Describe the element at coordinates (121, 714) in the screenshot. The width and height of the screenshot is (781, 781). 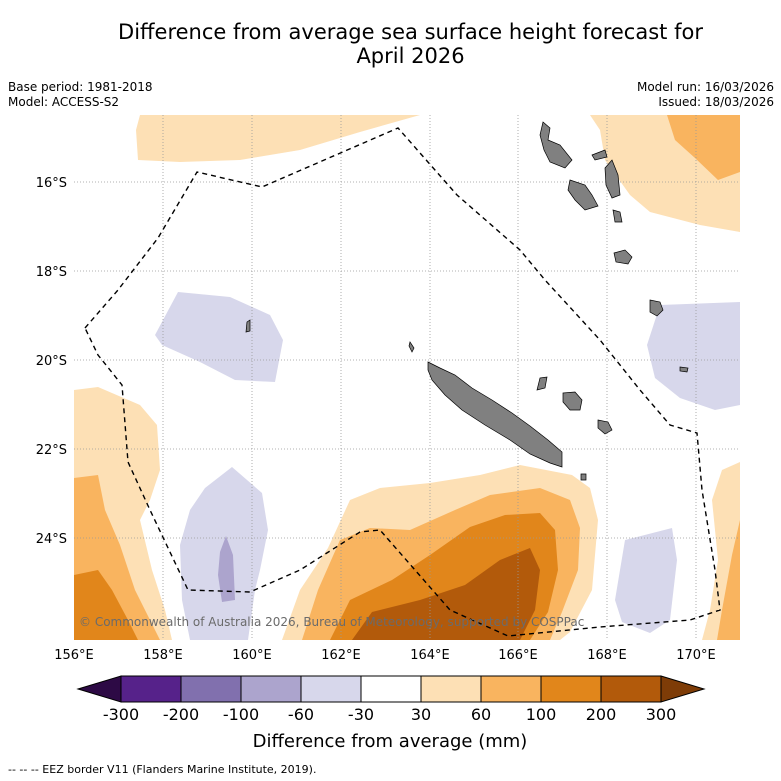
I see `colorbar-tick-label: -300` at that location.